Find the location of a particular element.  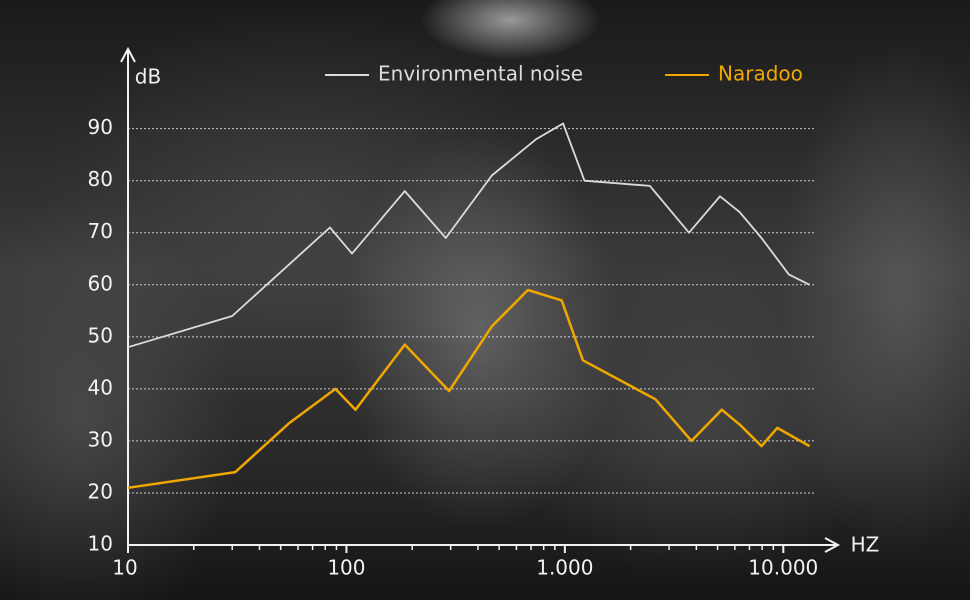

y-tick-label: 90 is located at coordinates (100, 127).